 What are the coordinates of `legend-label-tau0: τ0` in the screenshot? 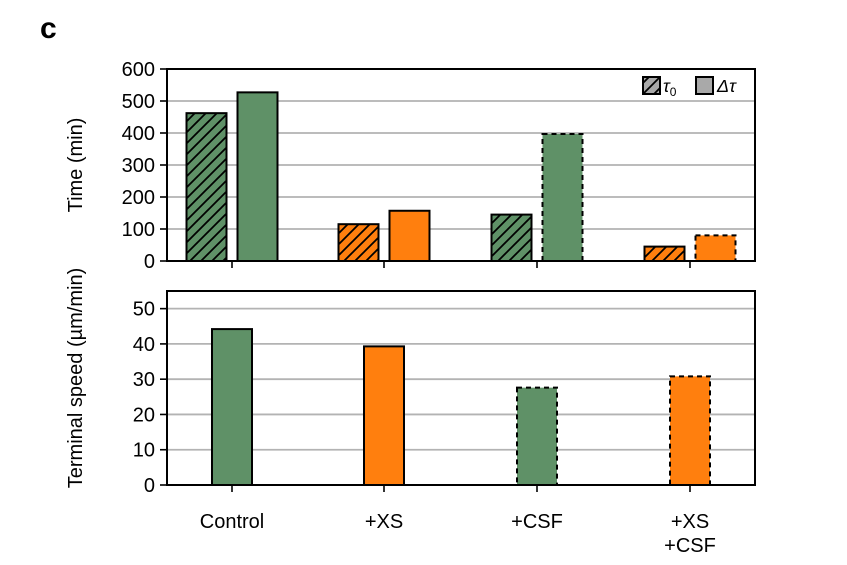 It's located at (670, 87).